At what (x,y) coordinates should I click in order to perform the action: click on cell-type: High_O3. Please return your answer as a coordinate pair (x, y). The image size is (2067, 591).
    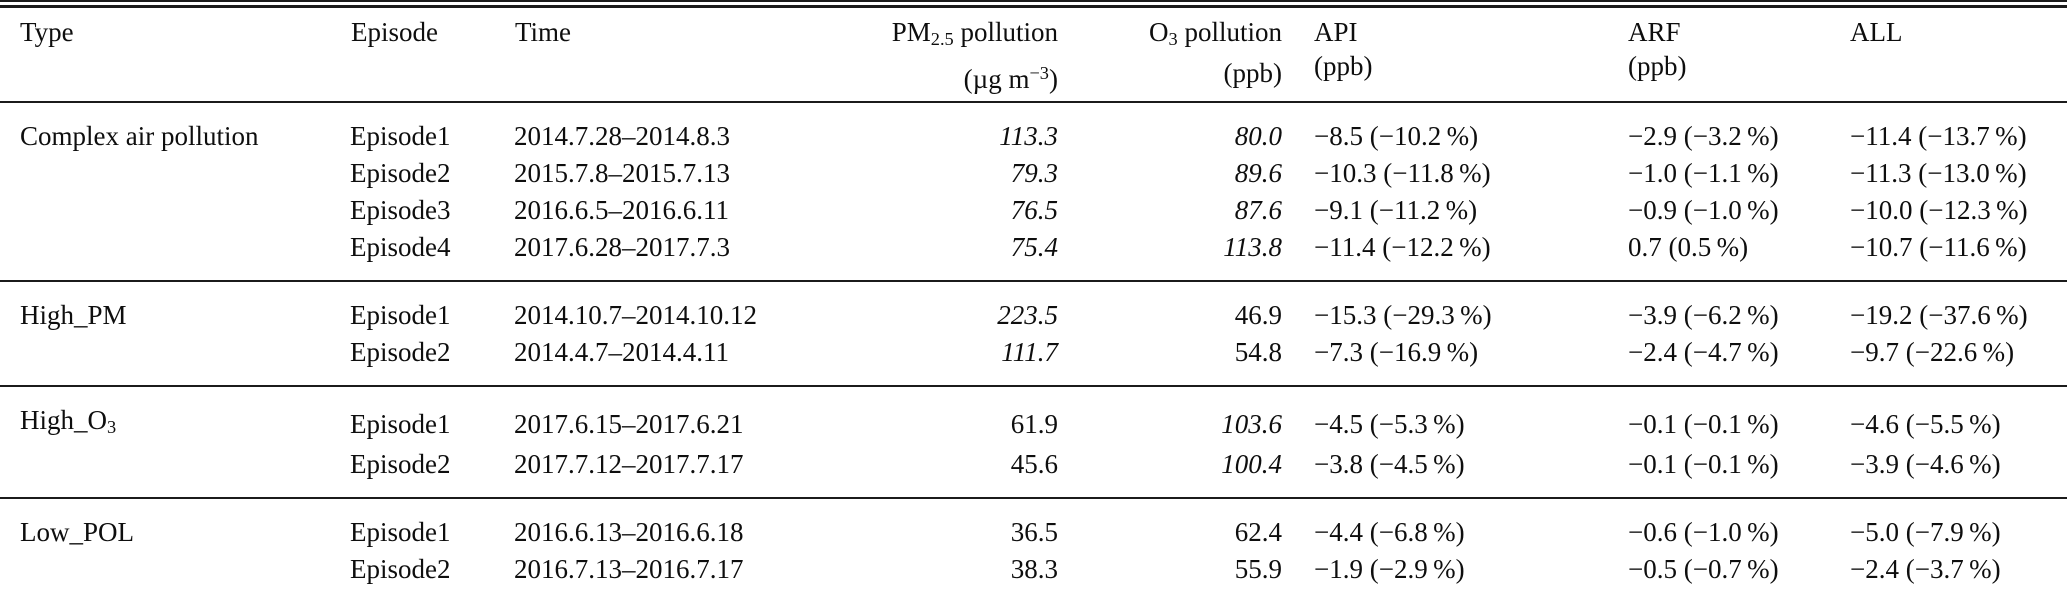
    Looking at the image, I should click on (175, 416).